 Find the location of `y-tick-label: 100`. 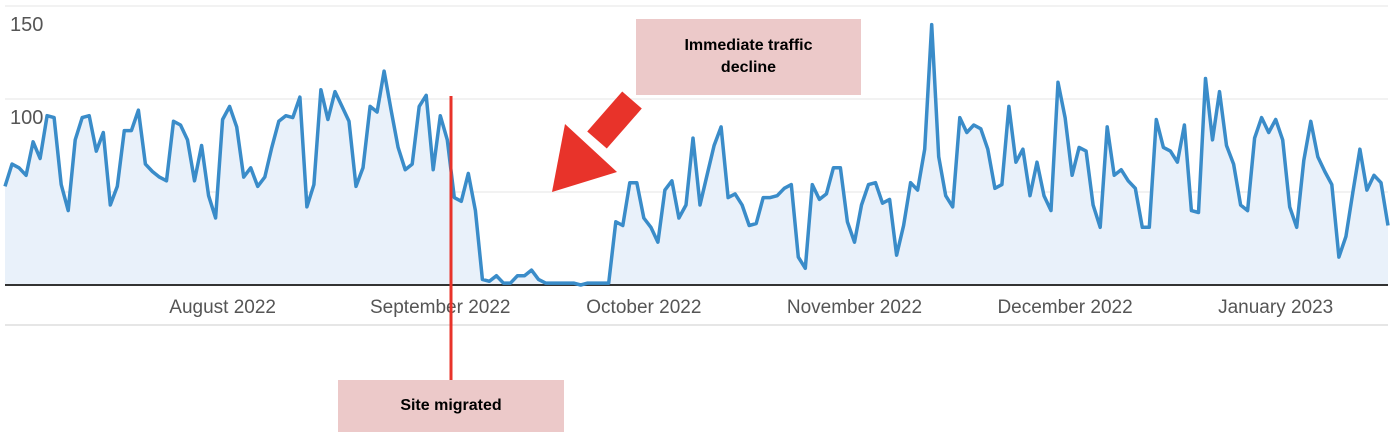

y-tick-label: 100 is located at coordinates (26, 118).